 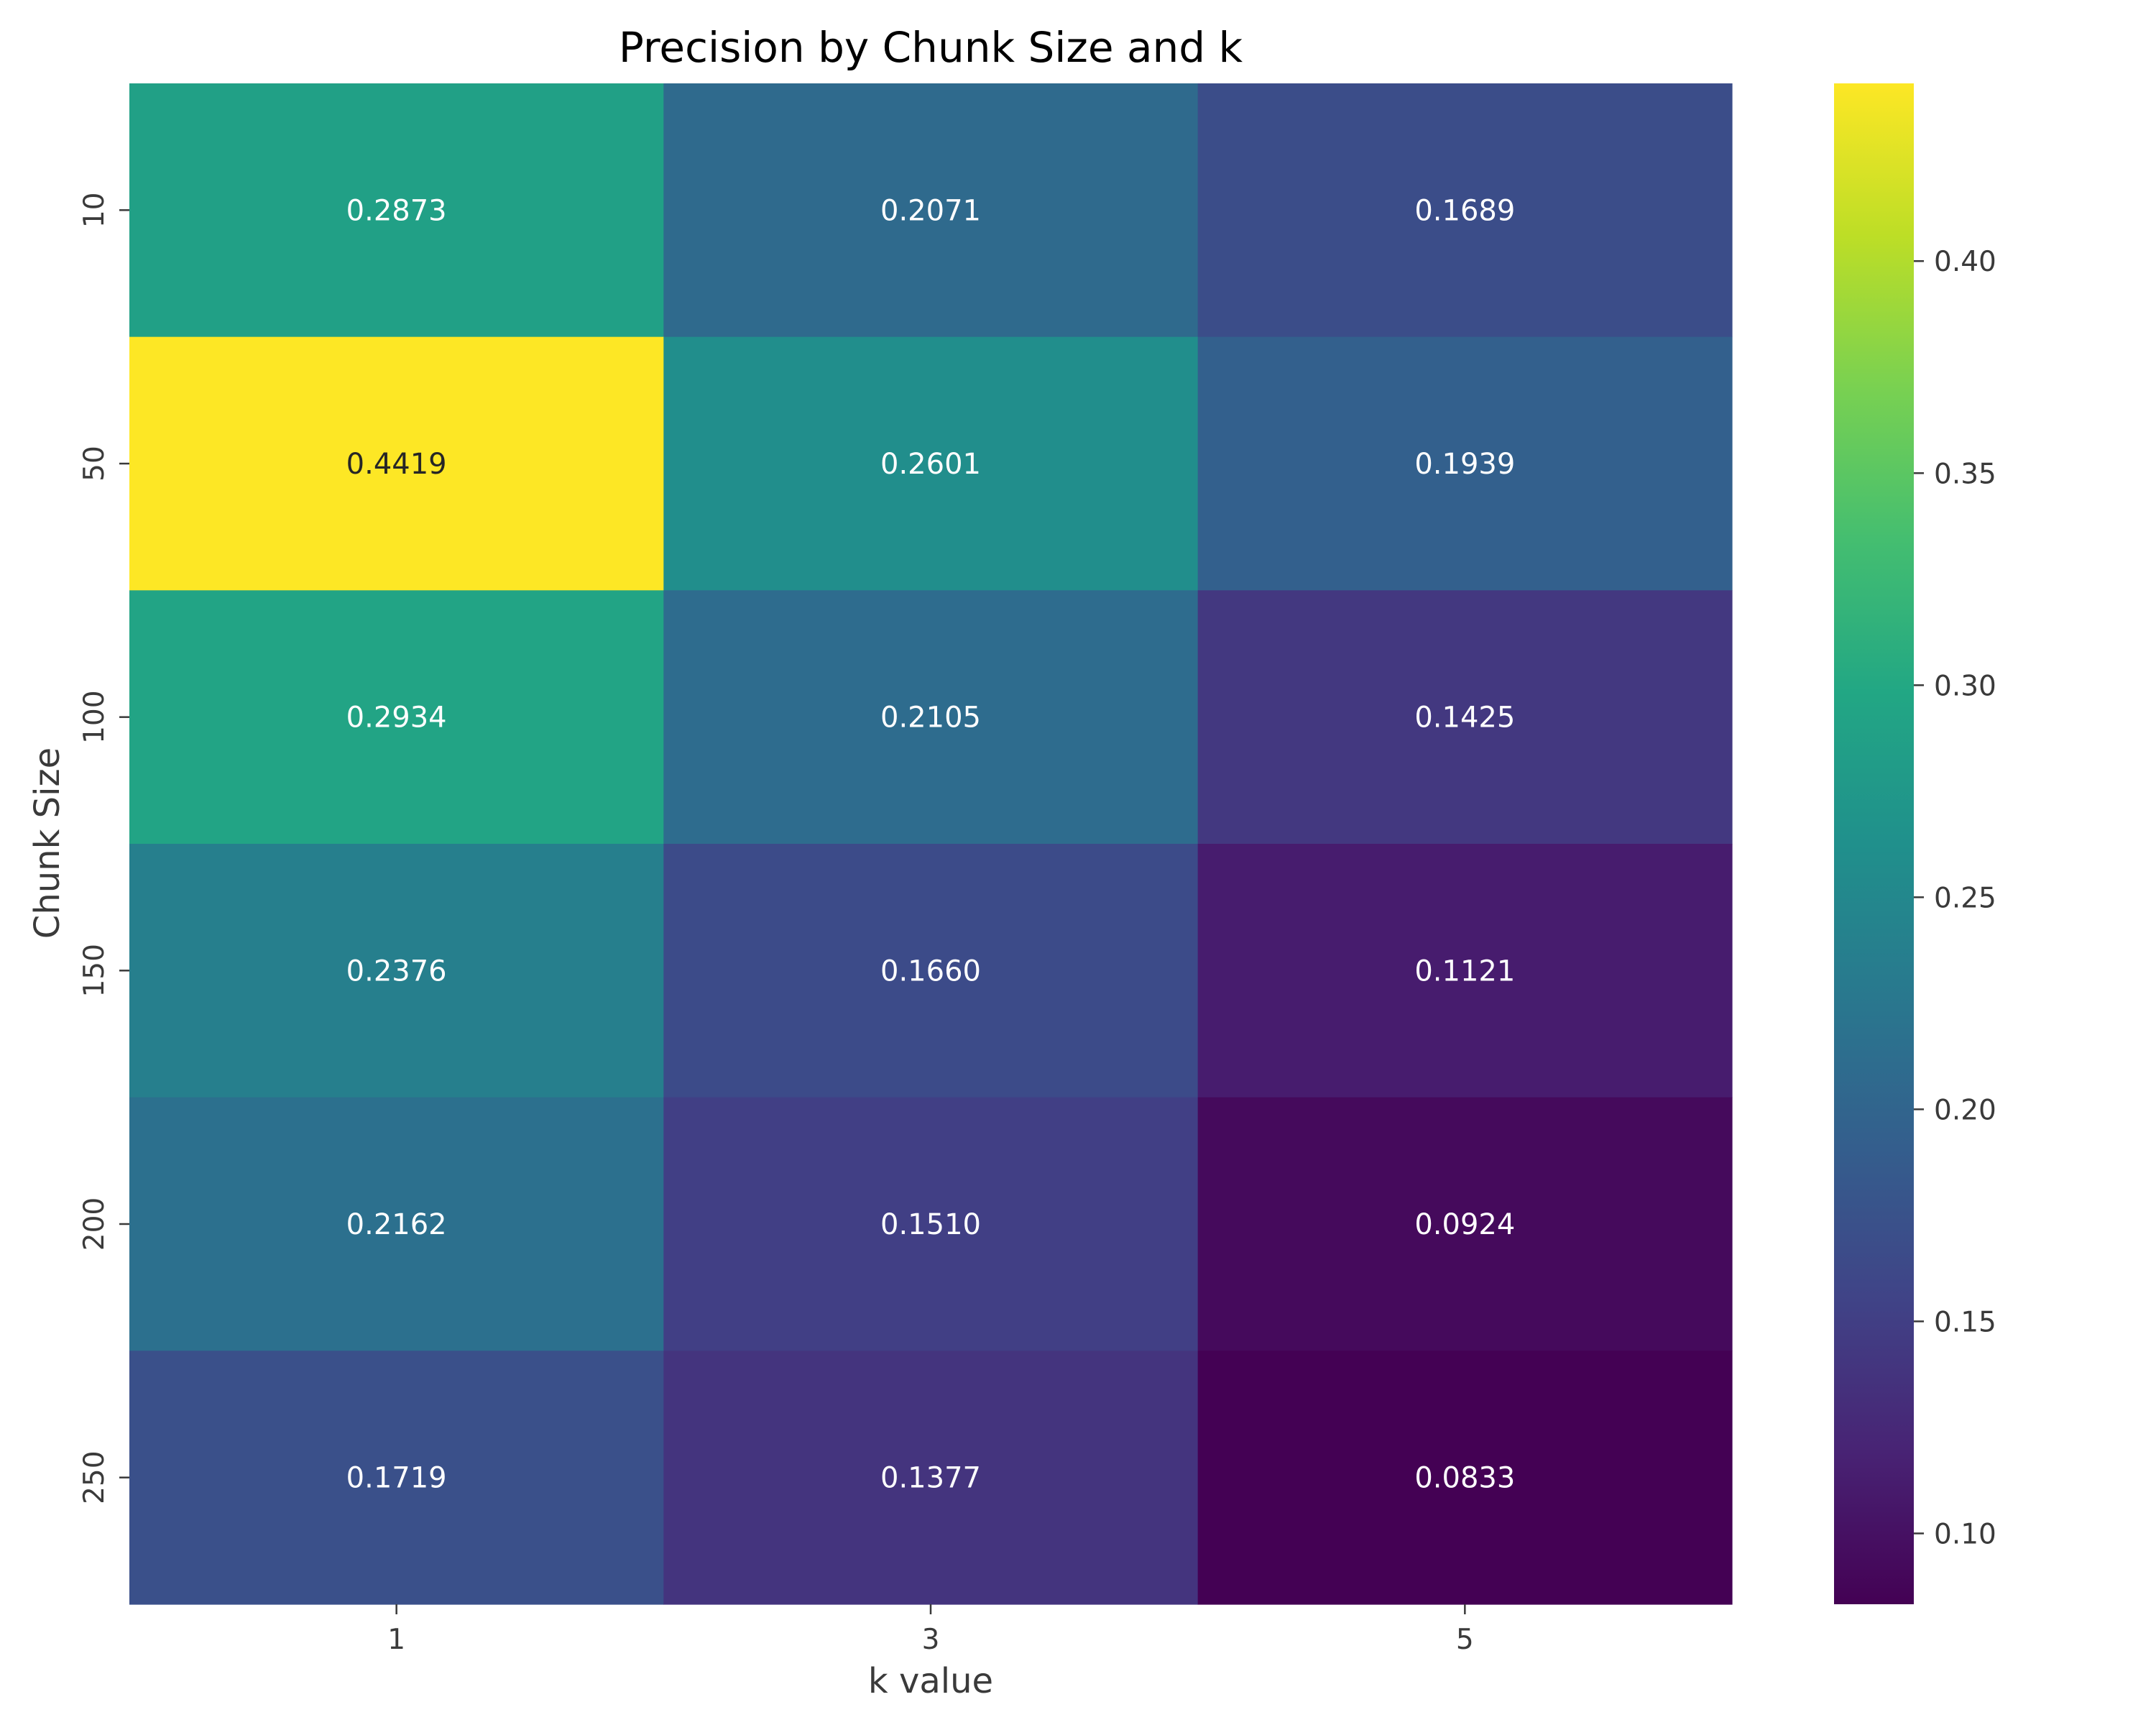 What do you see at coordinates (103, 848) in the screenshot?
I see `y-axis-ticks: 10 50 100 150 200 250` at bounding box center [103, 848].